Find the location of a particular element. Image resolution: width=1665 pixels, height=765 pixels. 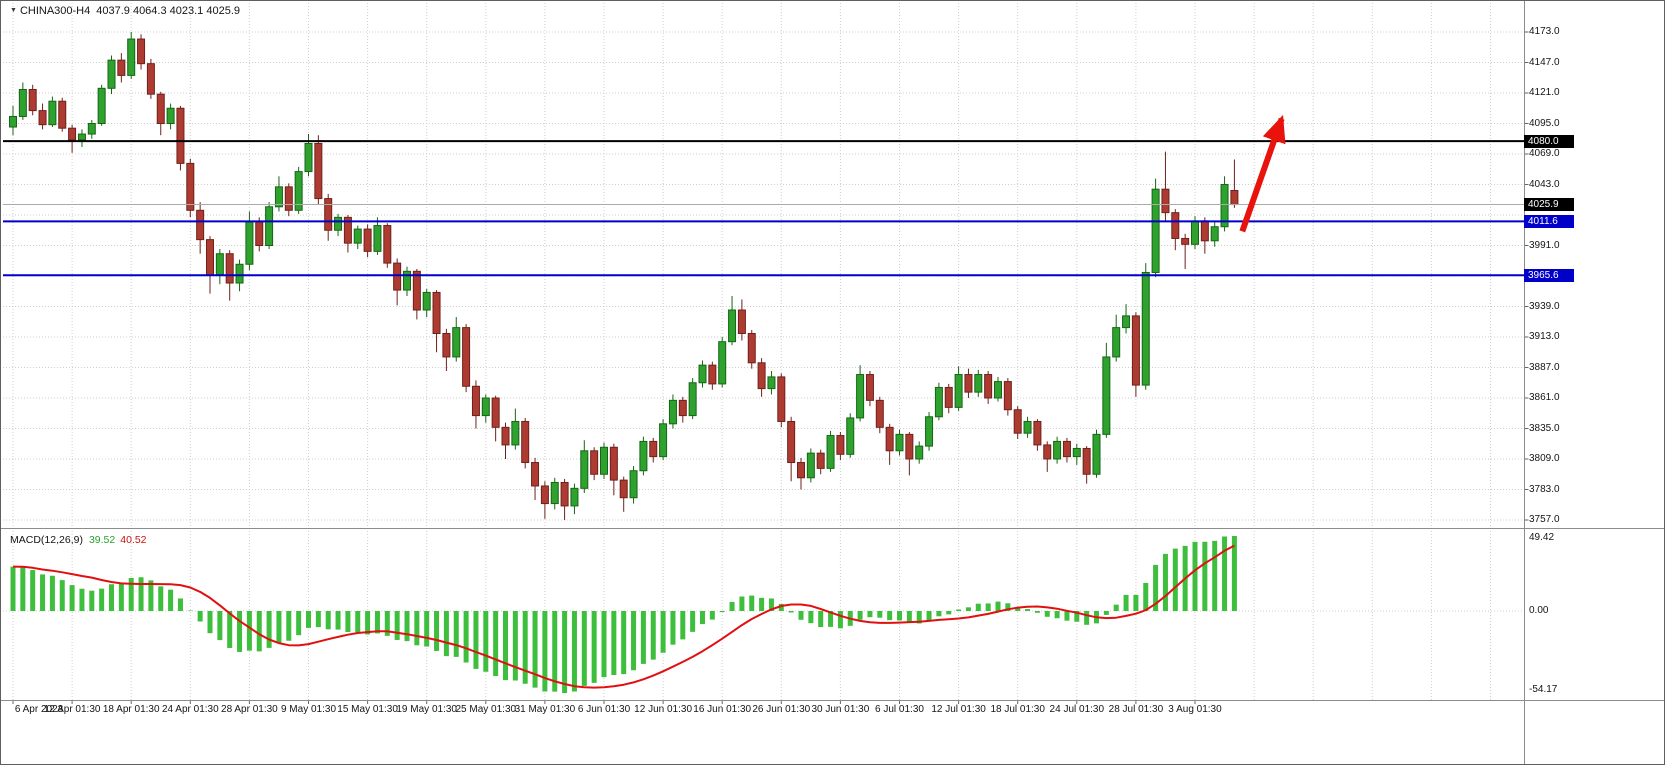

time-tick-label: 12 Jun 01:30 is located at coordinates (663, 709).